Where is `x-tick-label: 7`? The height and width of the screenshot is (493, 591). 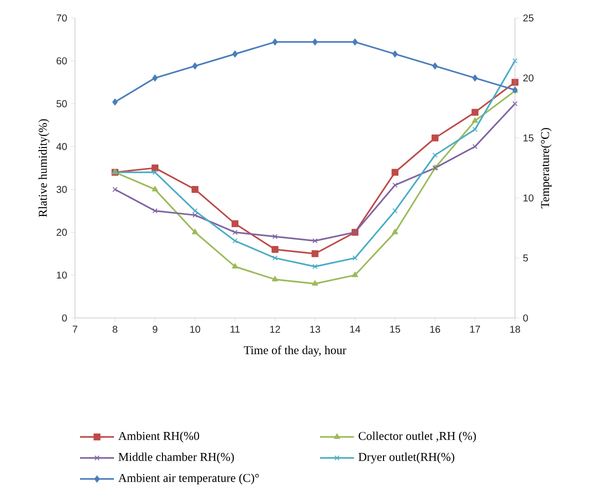 x-tick-label: 7 is located at coordinates (75, 329).